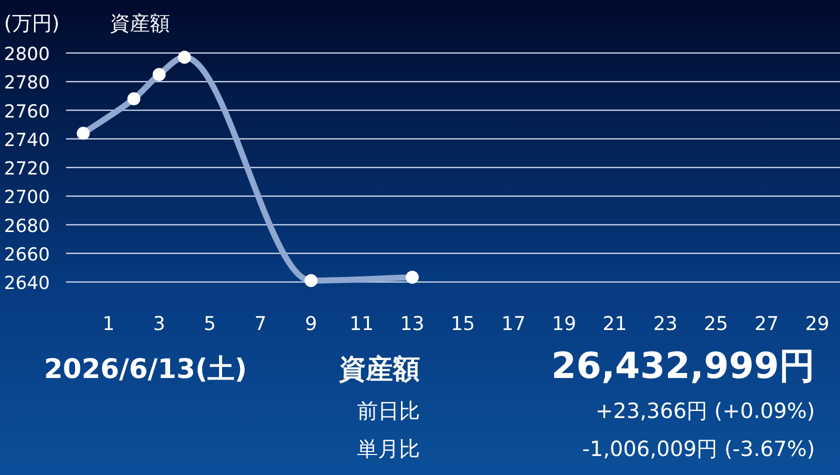 The width and height of the screenshot is (840, 475). Describe the element at coordinates (27, 197) in the screenshot. I see `y-tick-label: 2700` at that location.